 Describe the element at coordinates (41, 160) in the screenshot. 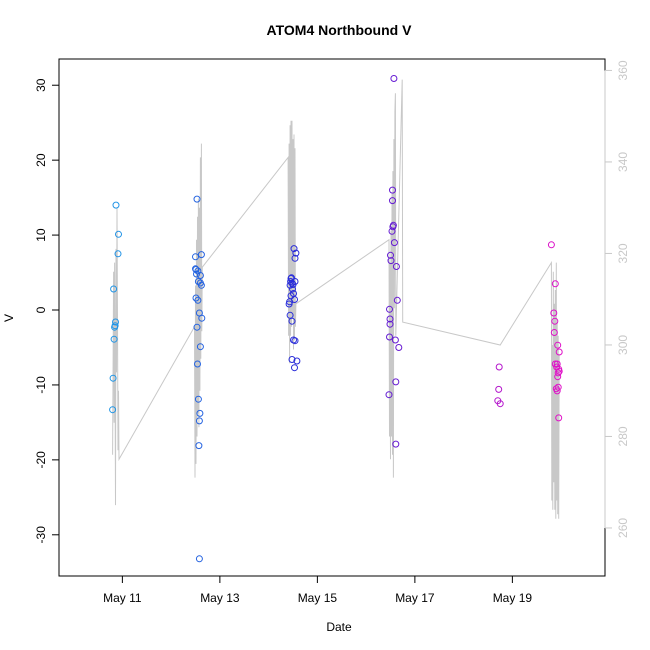

I see `y-tick-label: 20` at that location.